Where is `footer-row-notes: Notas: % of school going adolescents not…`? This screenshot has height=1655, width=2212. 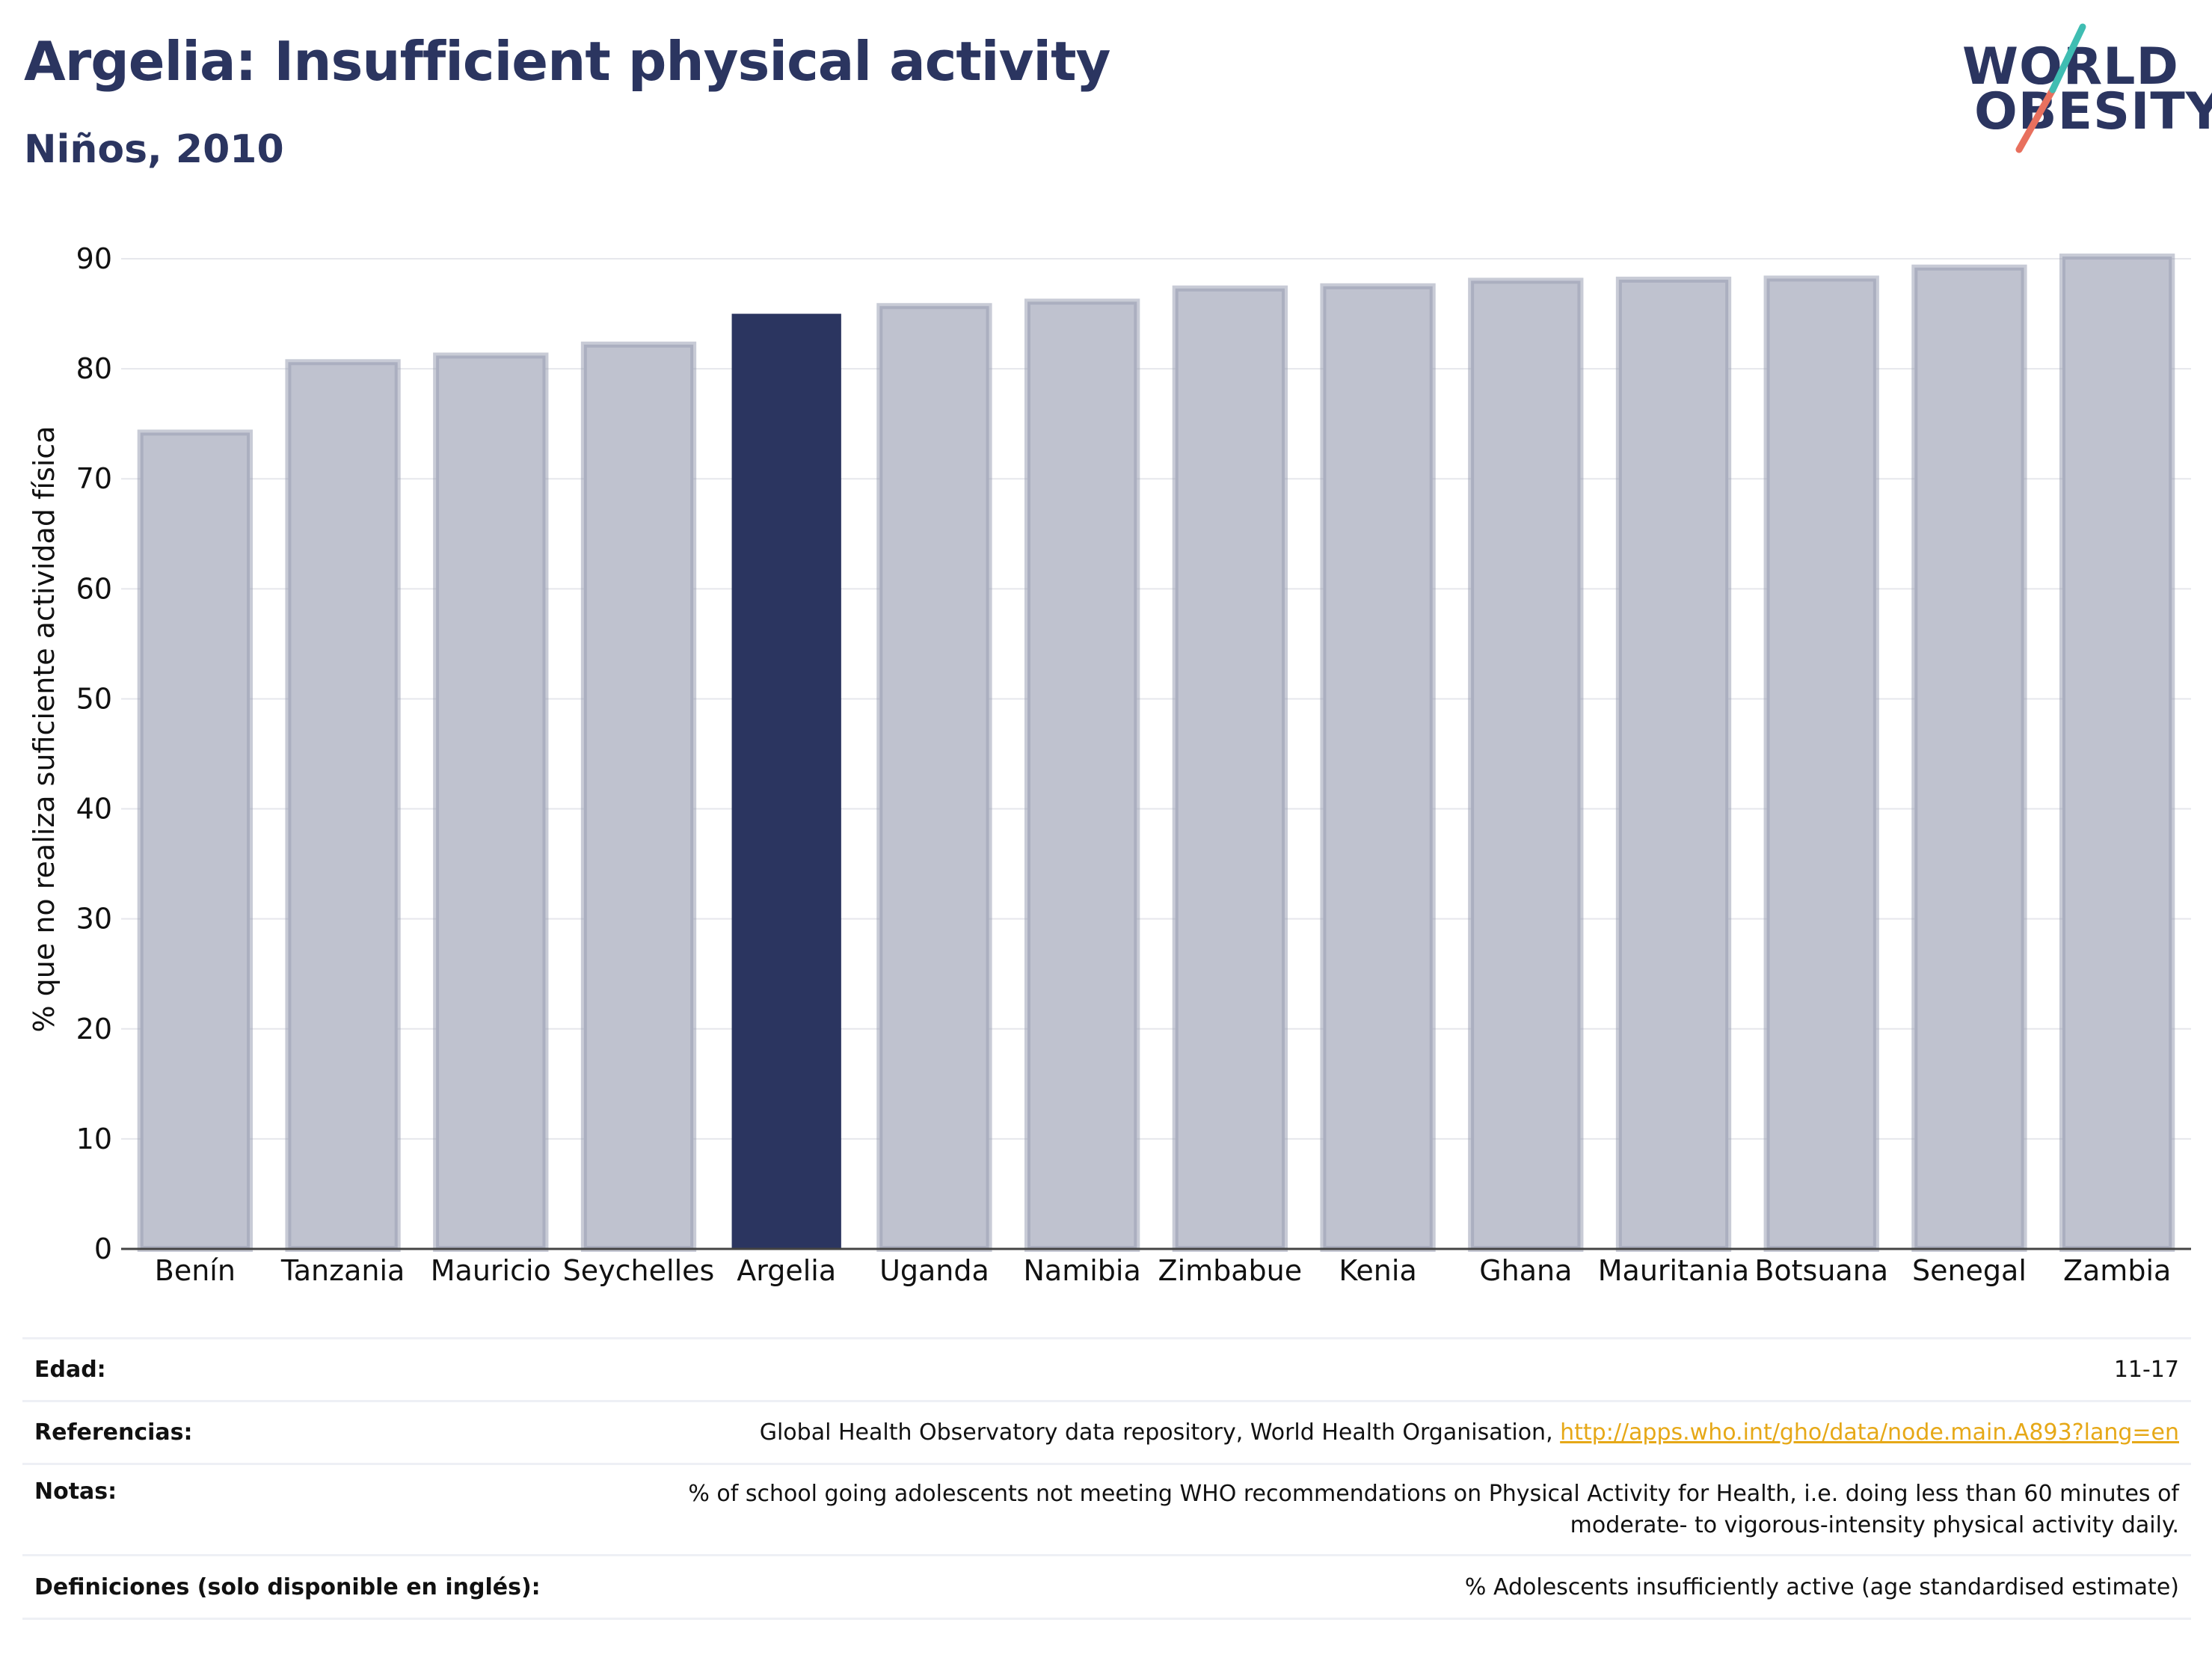
footer-row-notes: Notas: % of school going adolescents not… is located at coordinates (1106, 1508).